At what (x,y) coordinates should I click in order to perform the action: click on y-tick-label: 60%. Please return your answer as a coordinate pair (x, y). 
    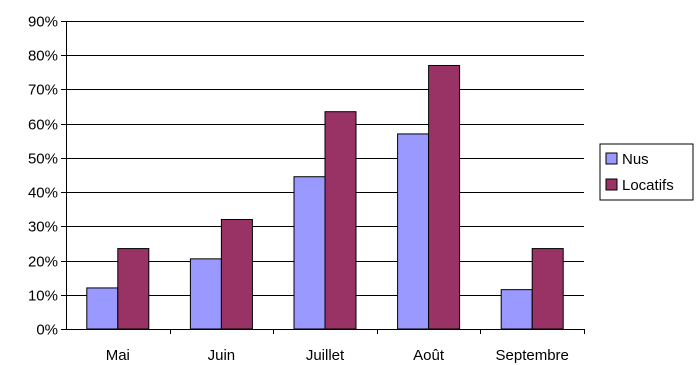
    Looking at the image, I should click on (43, 125).